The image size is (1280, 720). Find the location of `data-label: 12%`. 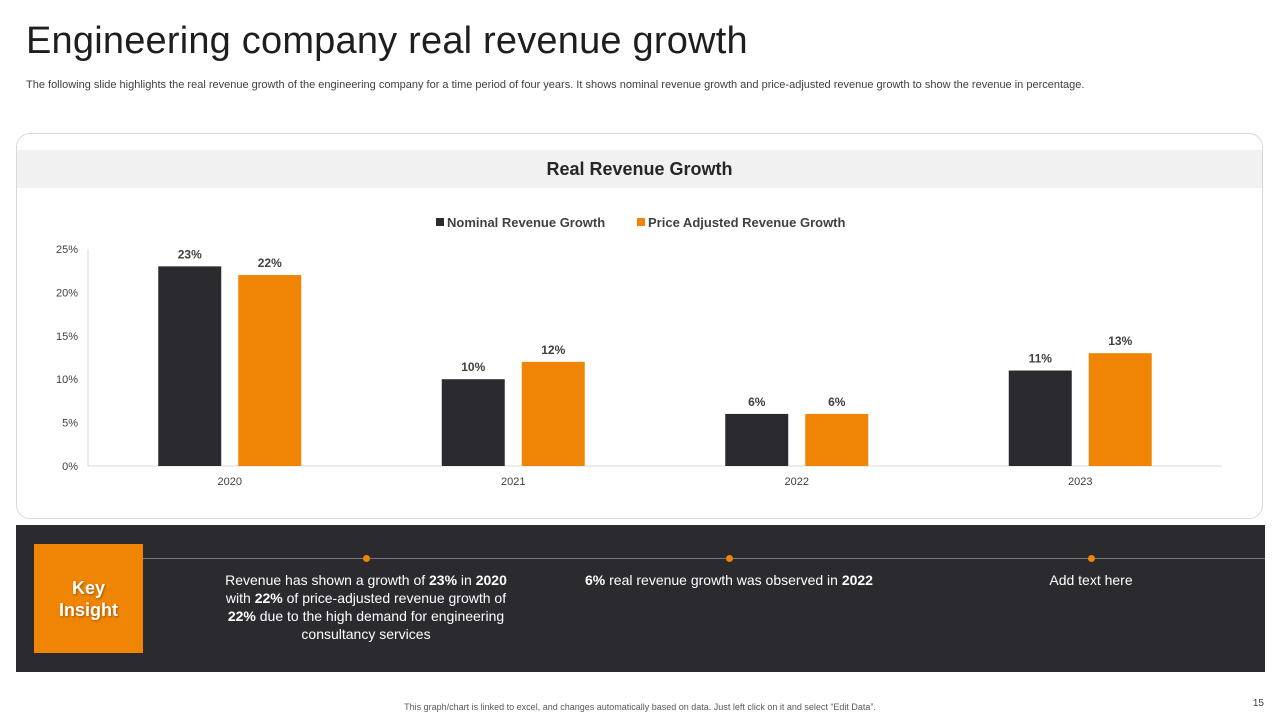

data-label: 12% is located at coordinates (553, 350).